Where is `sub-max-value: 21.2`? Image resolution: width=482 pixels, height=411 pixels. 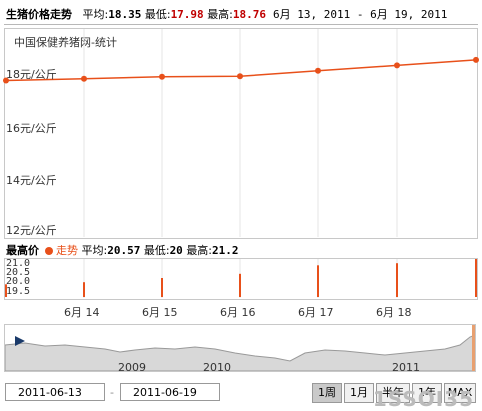 sub-max-value: 21.2 is located at coordinates (225, 250).